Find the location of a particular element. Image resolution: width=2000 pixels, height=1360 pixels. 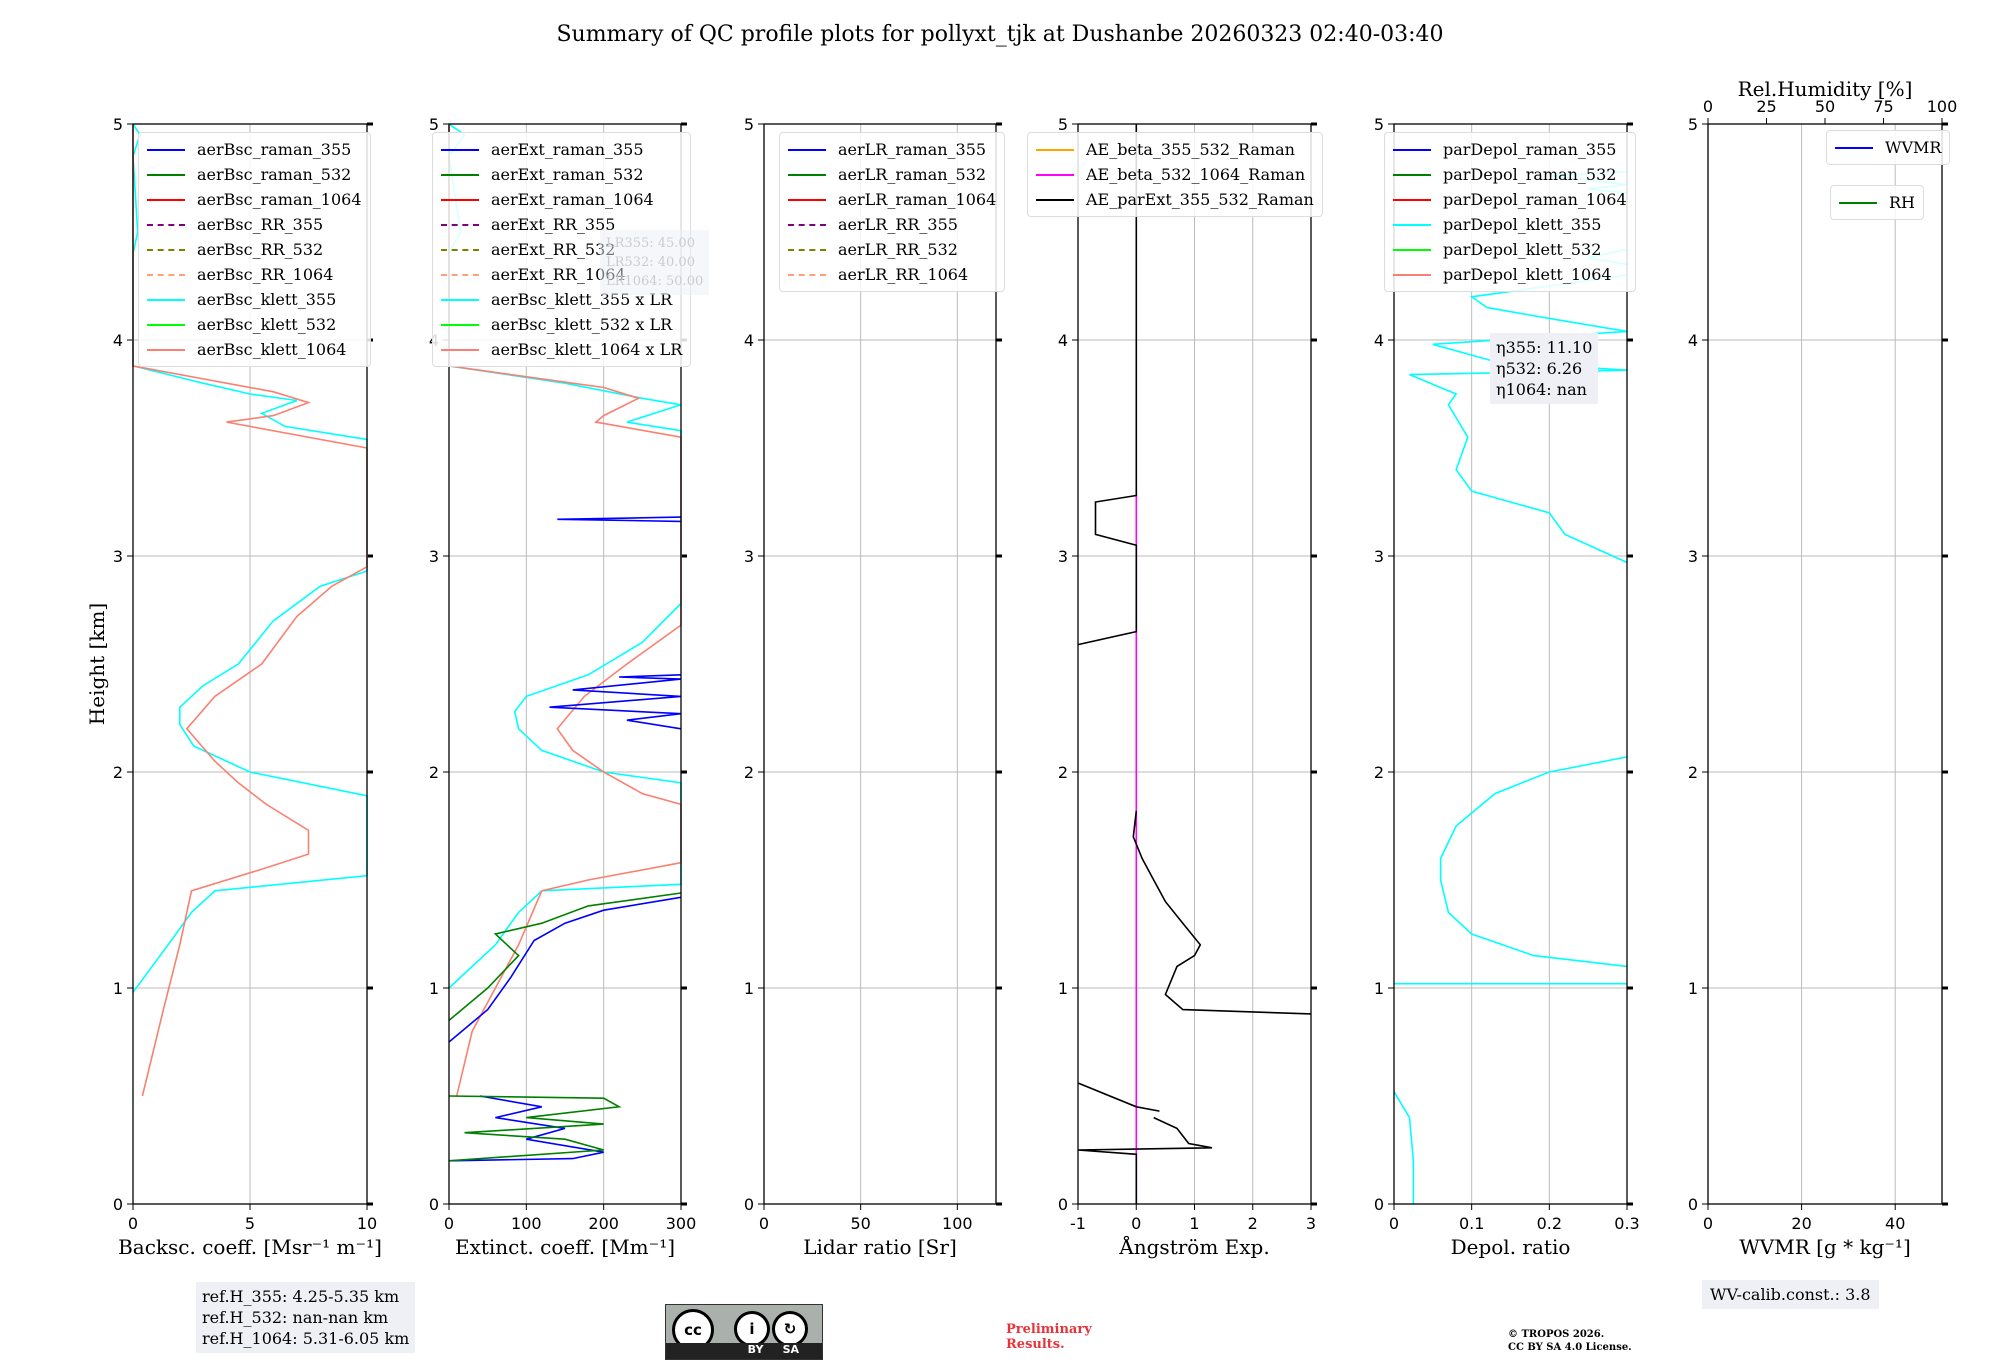

x-tick-label: 200 is located at coordinates (603, 1223).